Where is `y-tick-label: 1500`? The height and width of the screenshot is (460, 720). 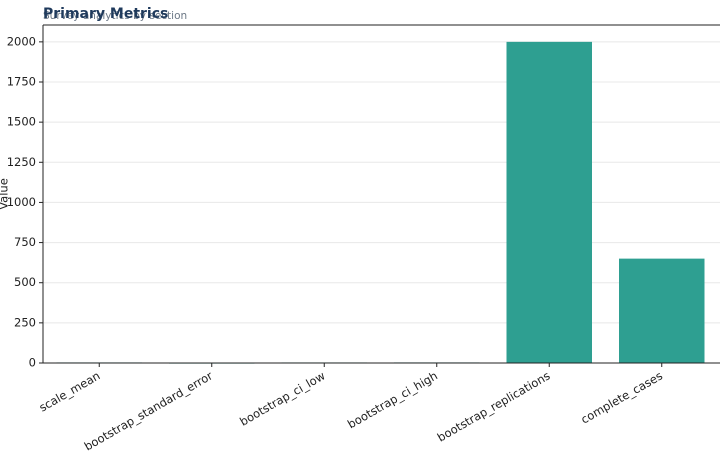
y-tick-label: 1500 is located at coordinates (21, 122).